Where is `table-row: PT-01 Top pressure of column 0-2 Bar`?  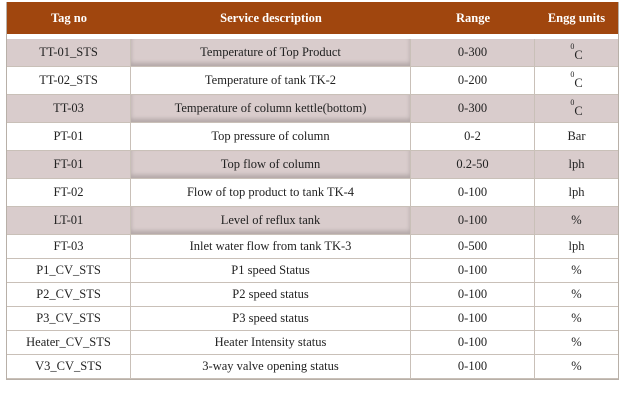
table-row: PT-01 Top pressure of column 0-2 Bar is located at coordinates (312, 137).